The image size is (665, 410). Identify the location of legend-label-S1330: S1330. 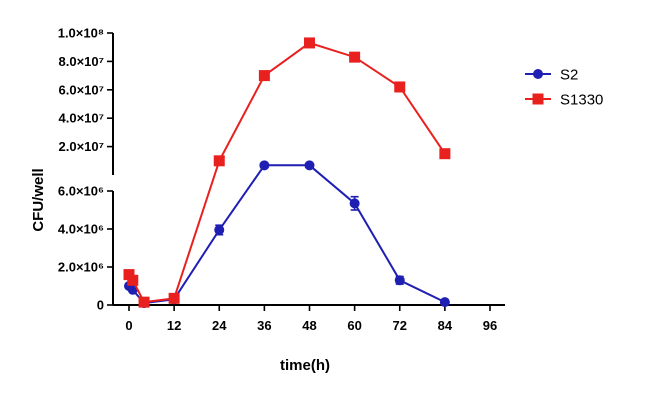
(581, 100).